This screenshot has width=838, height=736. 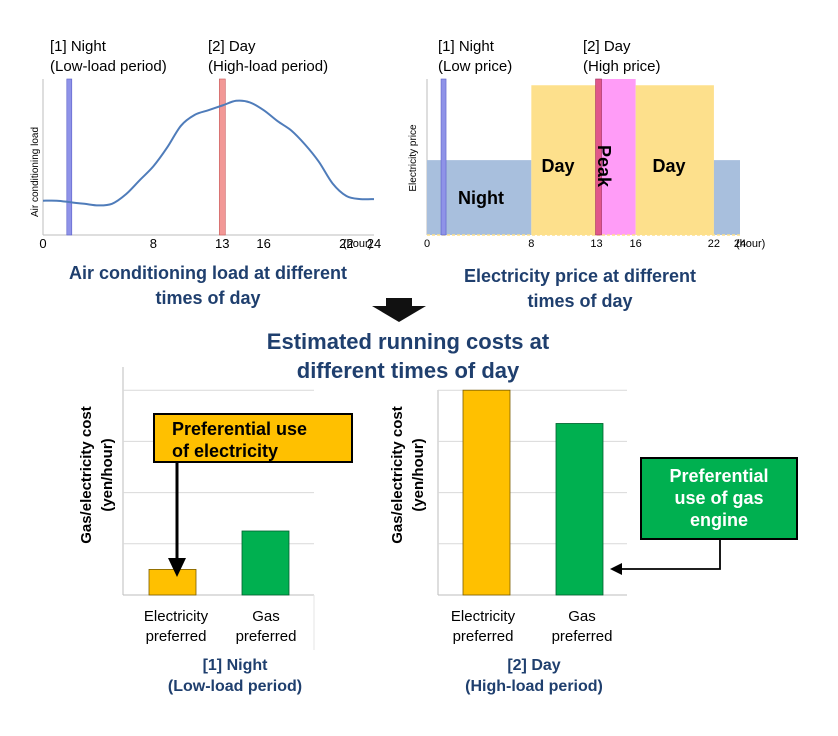 I want to click on night-category-gas: Gas preferred, so click(x=266, y=626).